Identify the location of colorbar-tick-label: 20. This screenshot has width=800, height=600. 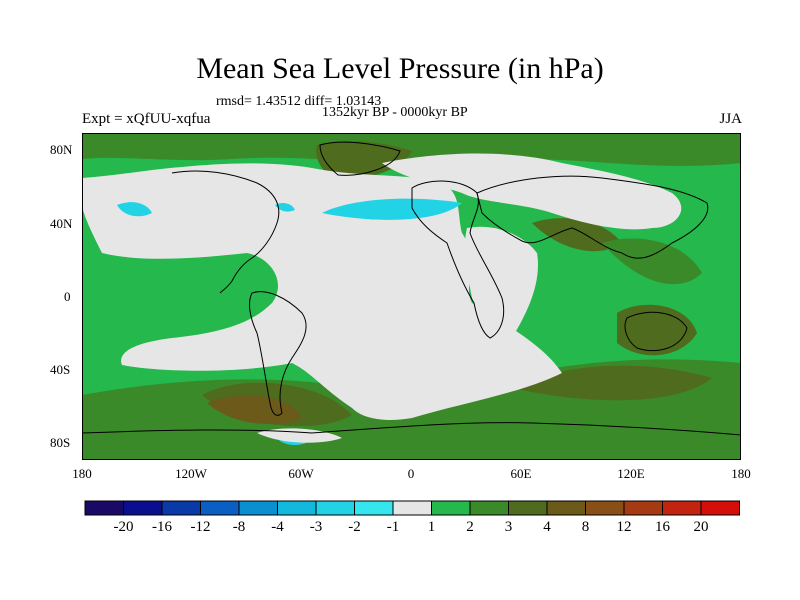
(701, 527).